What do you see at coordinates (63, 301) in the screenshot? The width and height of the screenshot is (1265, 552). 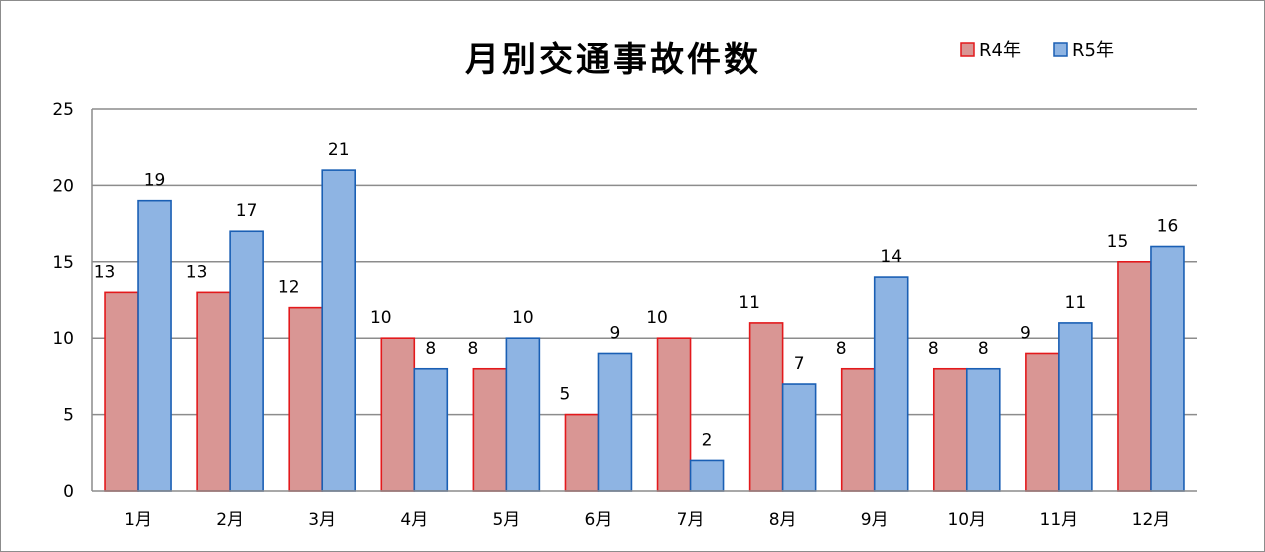 I see `y-axis-ticks: 0 5 10 15 20 25` at bounding box center [63, 301].